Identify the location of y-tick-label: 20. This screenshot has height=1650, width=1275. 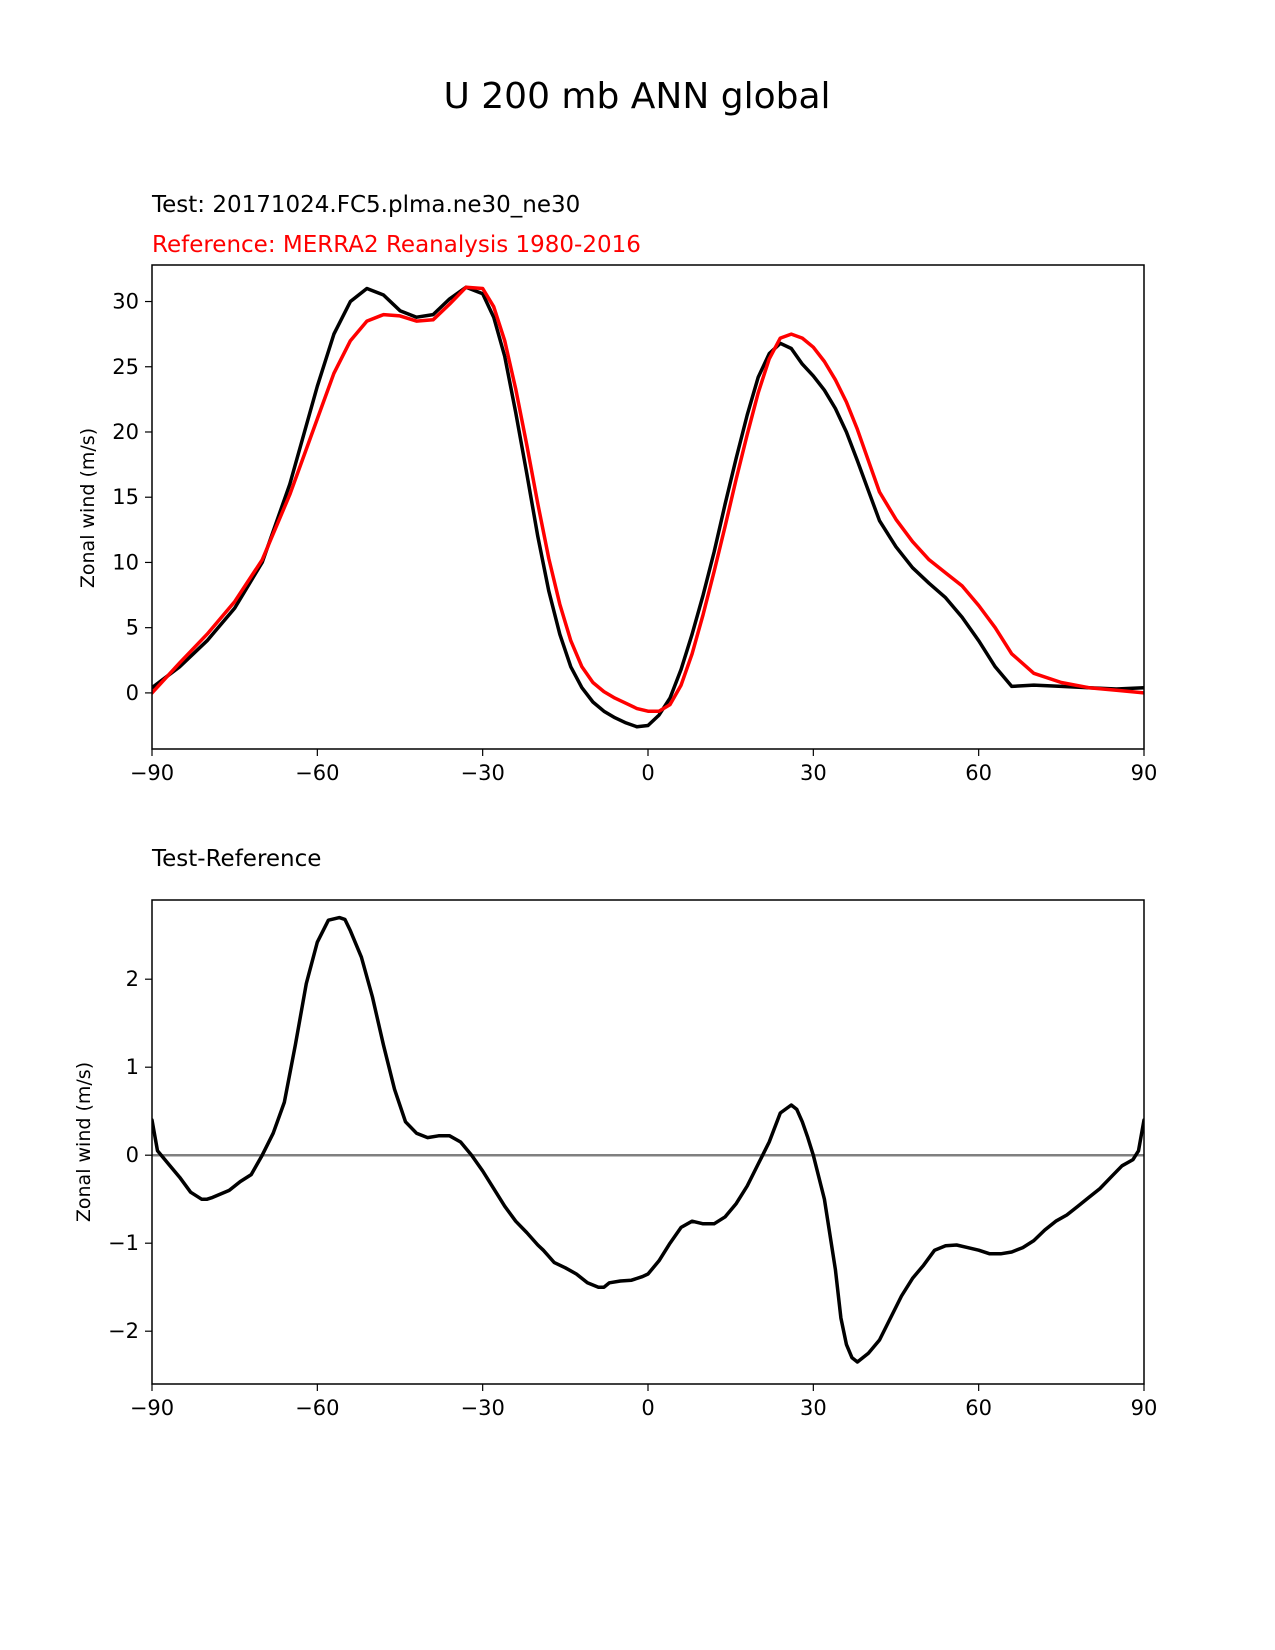
(125, 432).